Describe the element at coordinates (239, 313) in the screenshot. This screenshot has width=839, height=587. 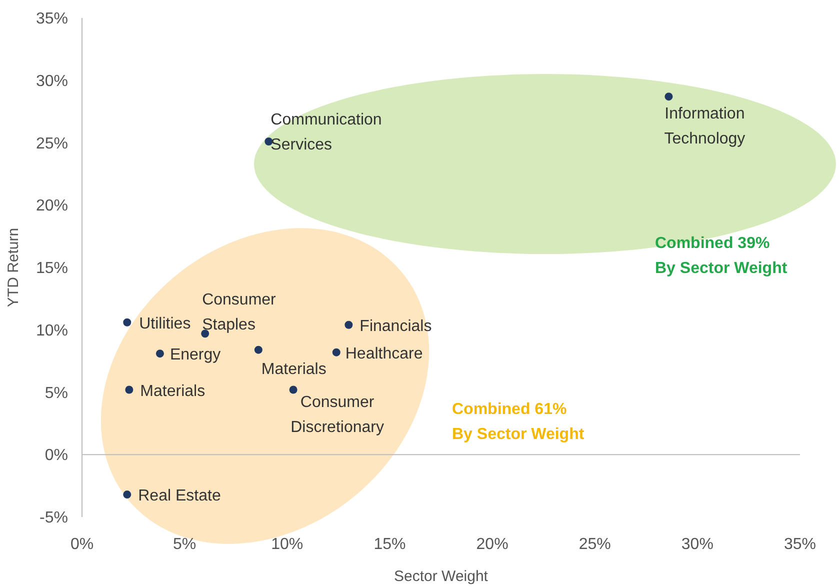
I see `annotation: Consumer Staples` at that location.